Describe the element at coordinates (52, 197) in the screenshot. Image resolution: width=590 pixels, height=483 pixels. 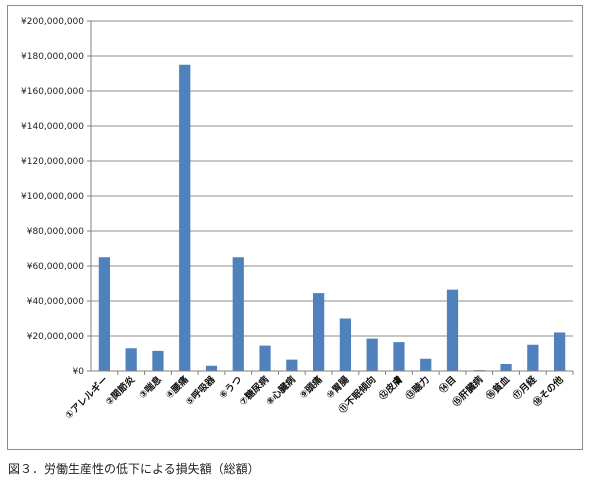
I see `y-tick-label: ¥100,000,000` at that location.